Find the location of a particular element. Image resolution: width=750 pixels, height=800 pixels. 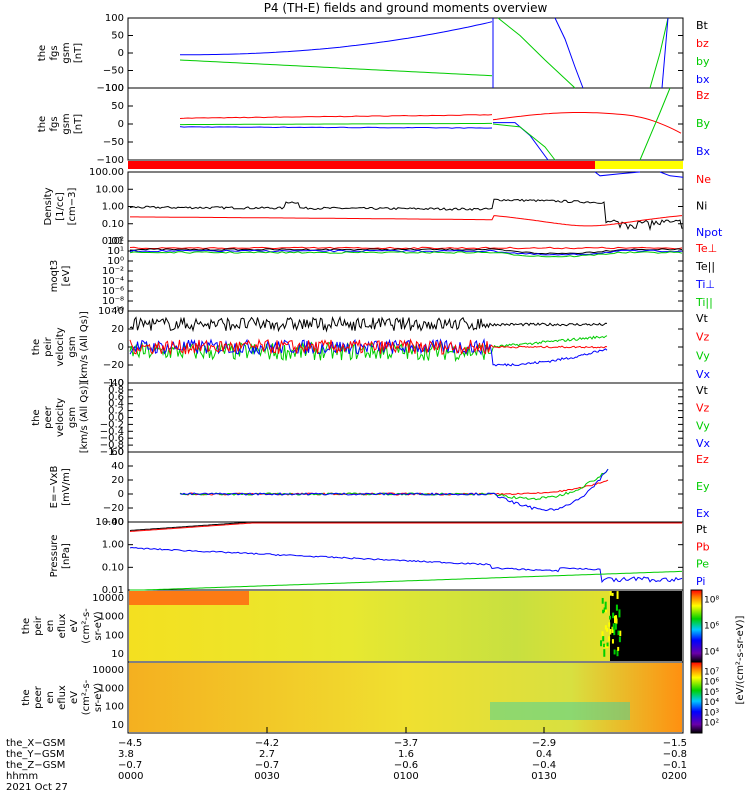

legend-entry: bz is located at coordinates (702, 43).